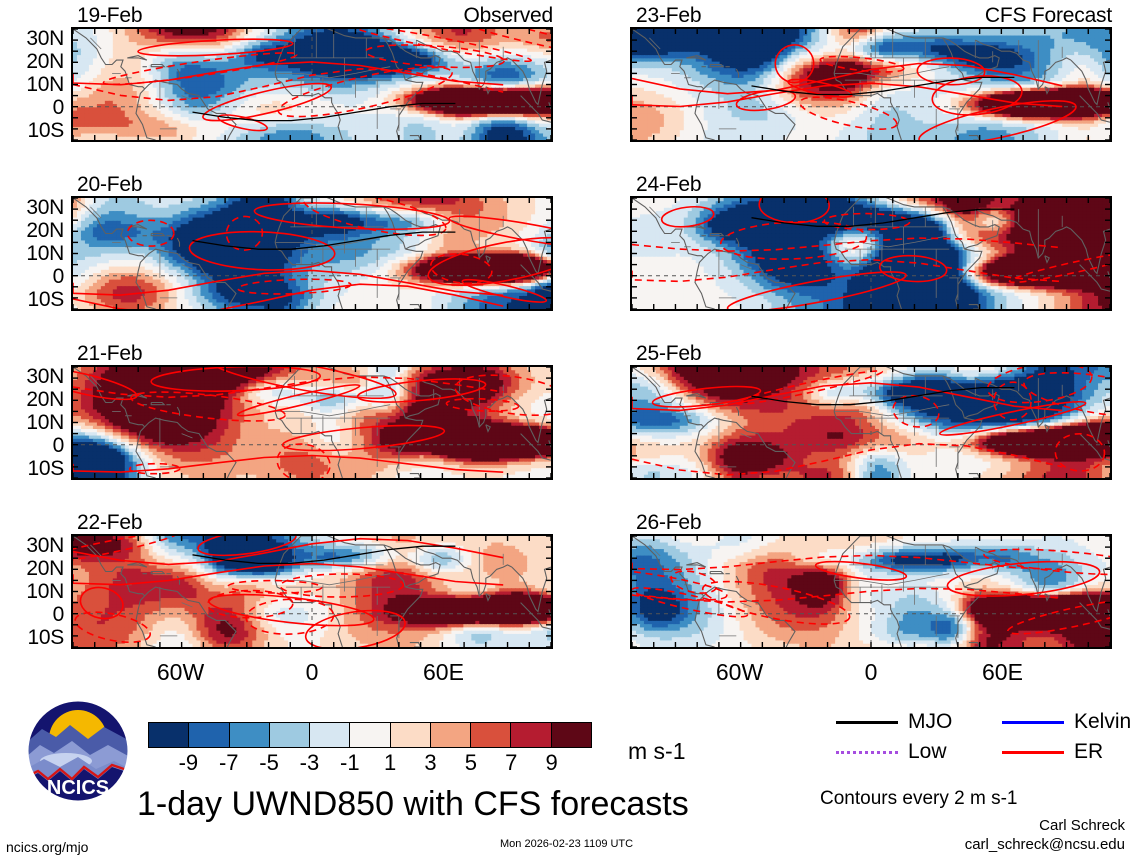  What do you see at coordinates (918, 798) in the screenshot?
I see `contour-interval-note: Contours every 2 m s-1` at bounding box center [918, 798].